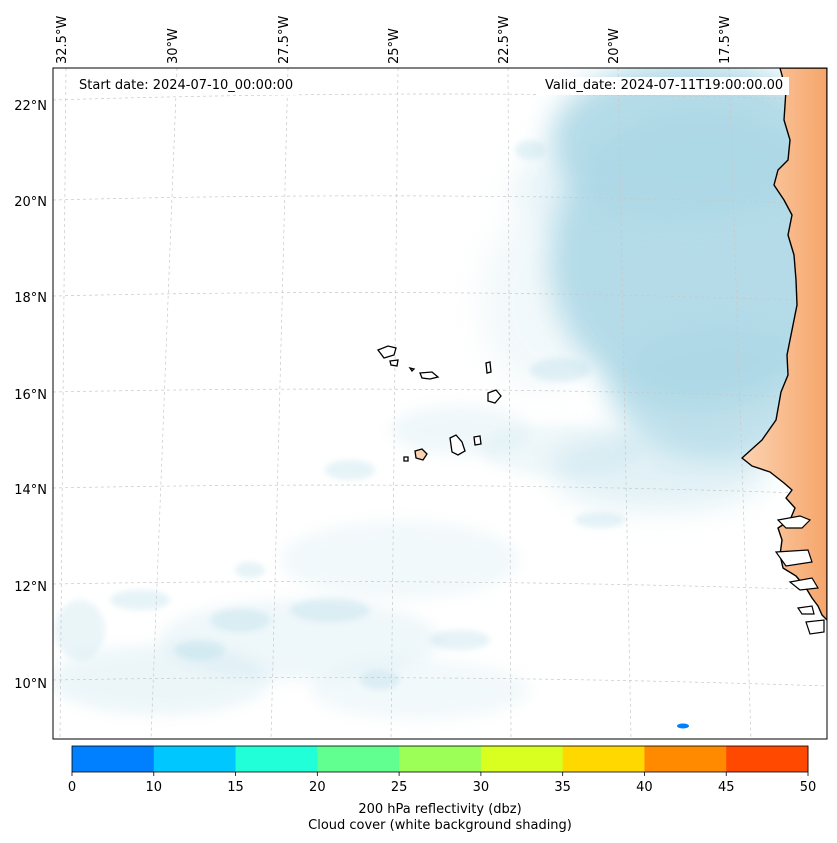 The image size is (837, 843). I want to click on colorbar-tick-label: 30, so click(481, 787).